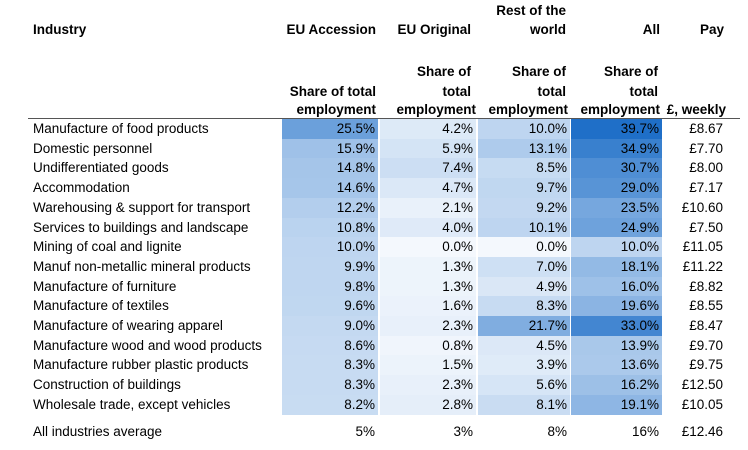  What do you see at coordinates (524, 404) in the screenshot?
I see `cell-rest-of-world: 8.1%` at bounding box center [524, 404].